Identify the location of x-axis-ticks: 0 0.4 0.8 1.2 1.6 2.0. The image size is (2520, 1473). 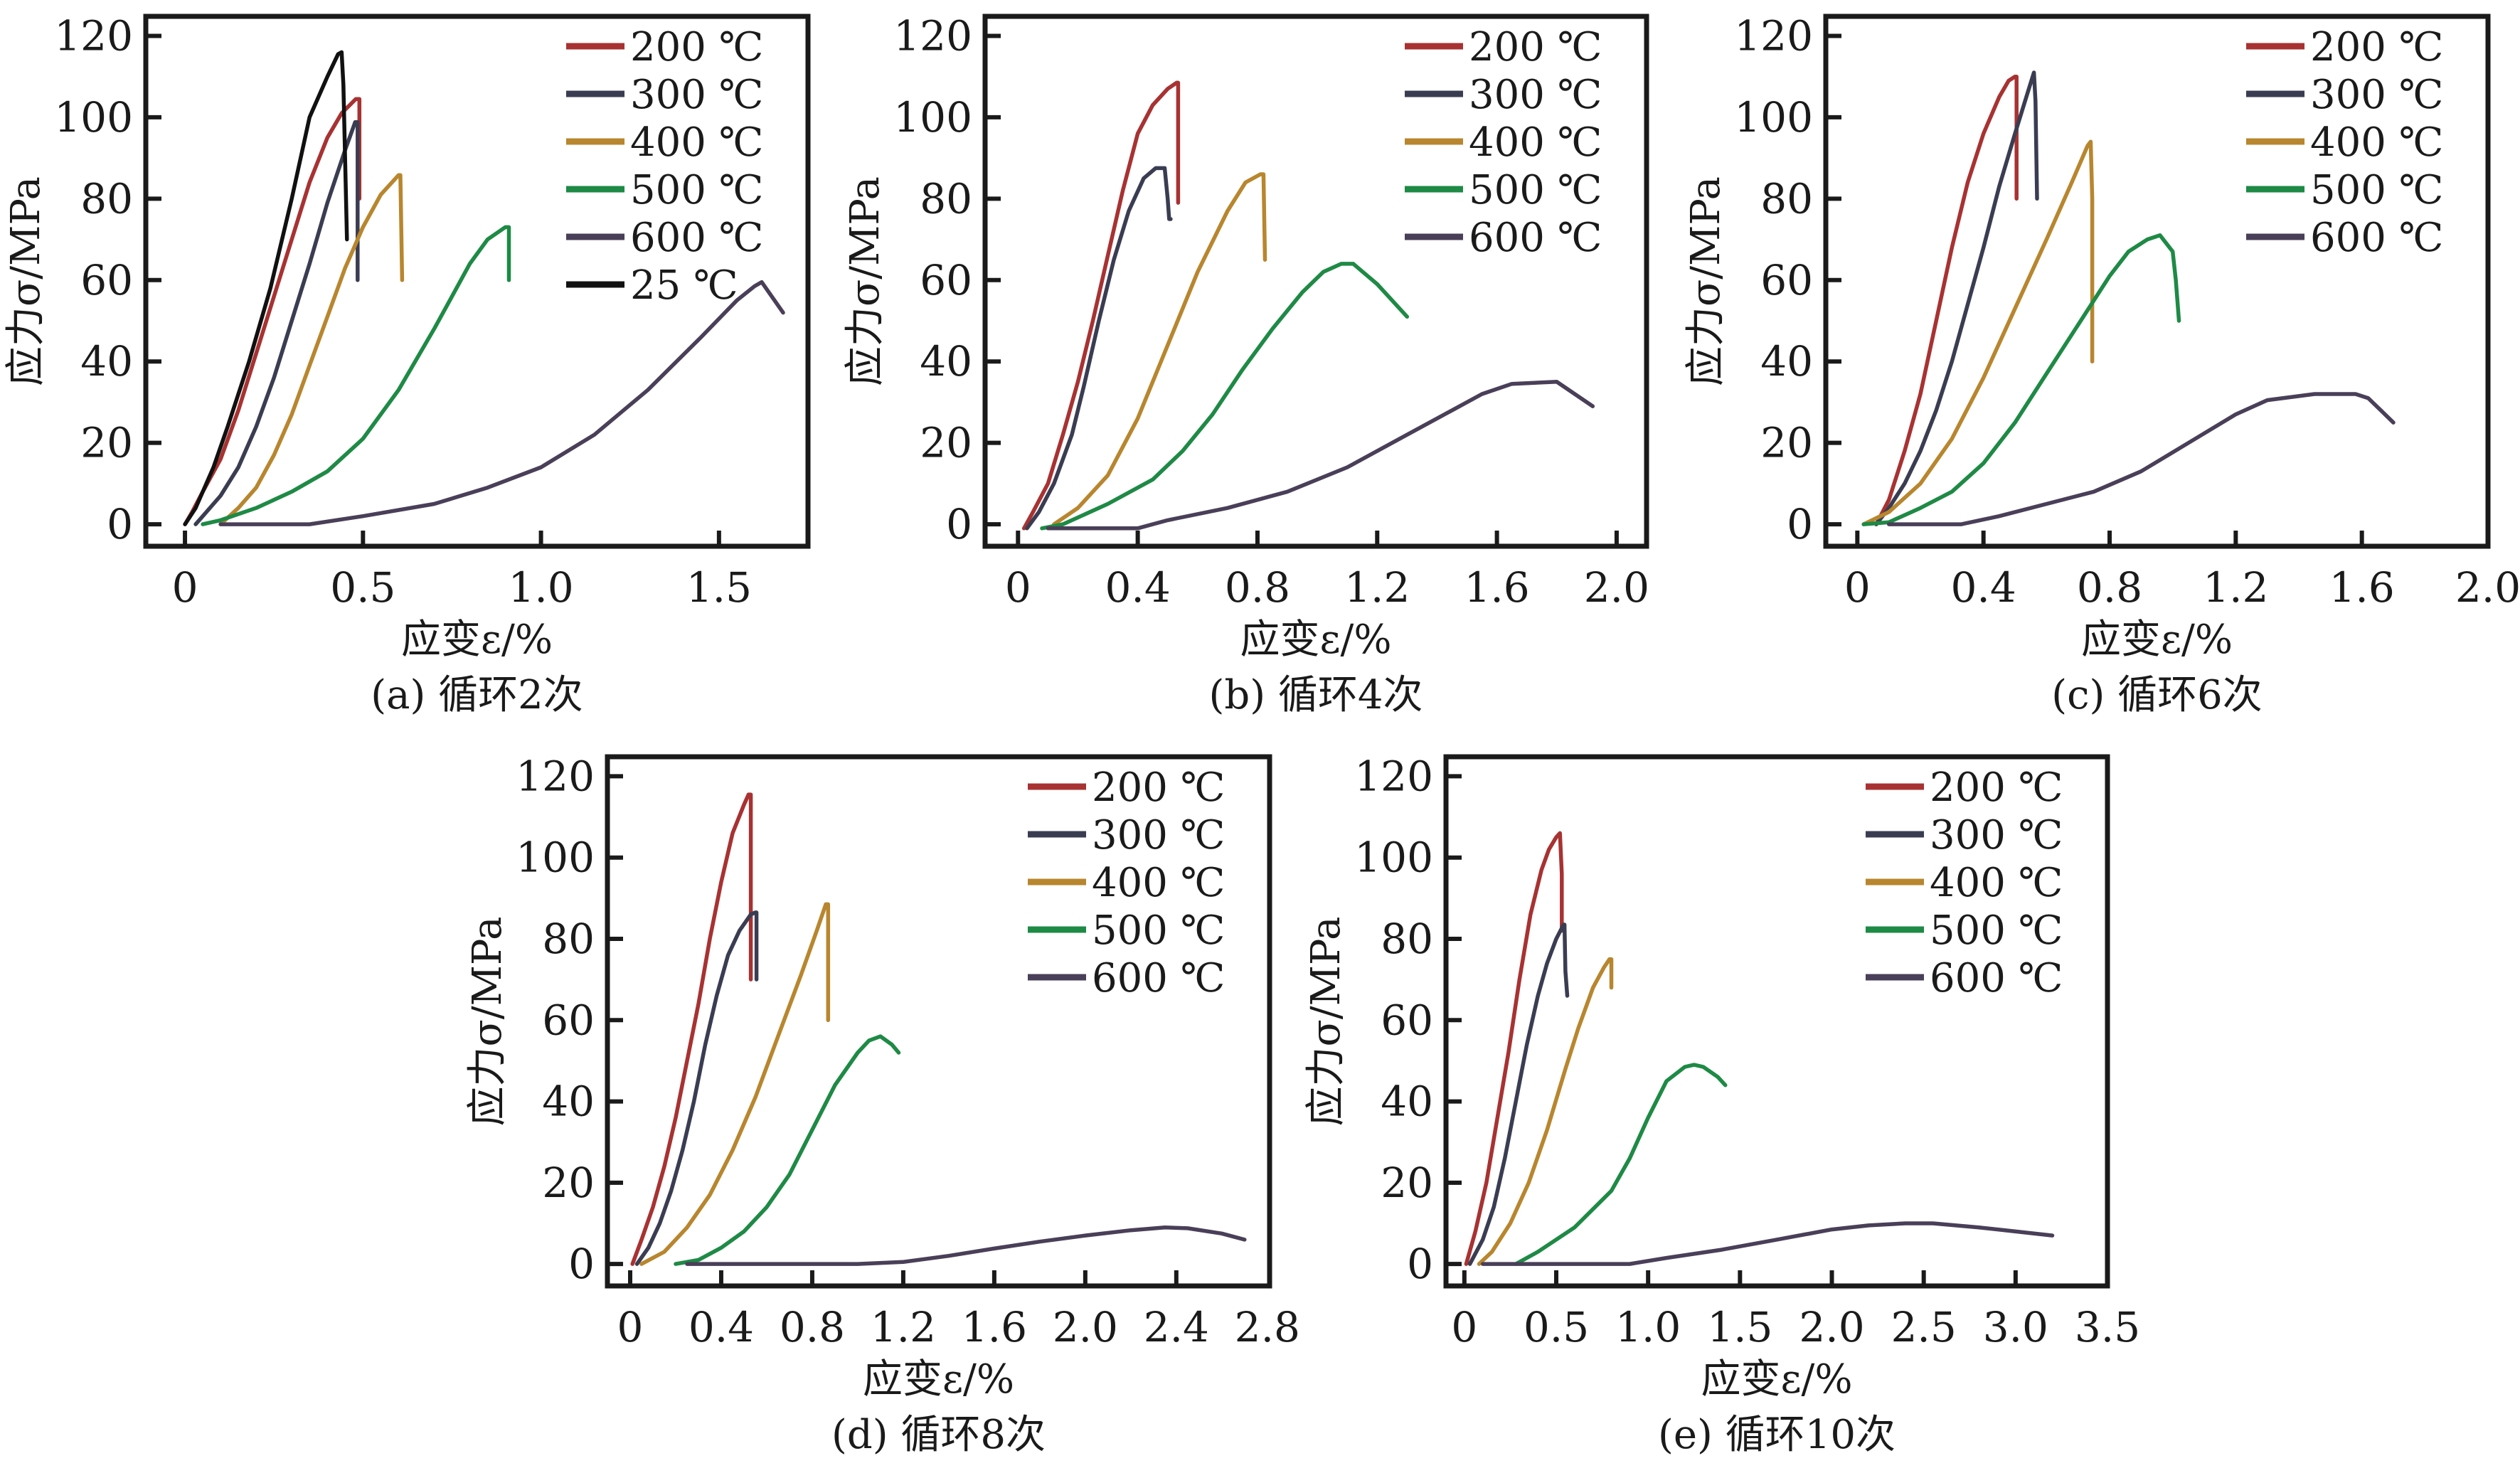
(2182, 571).